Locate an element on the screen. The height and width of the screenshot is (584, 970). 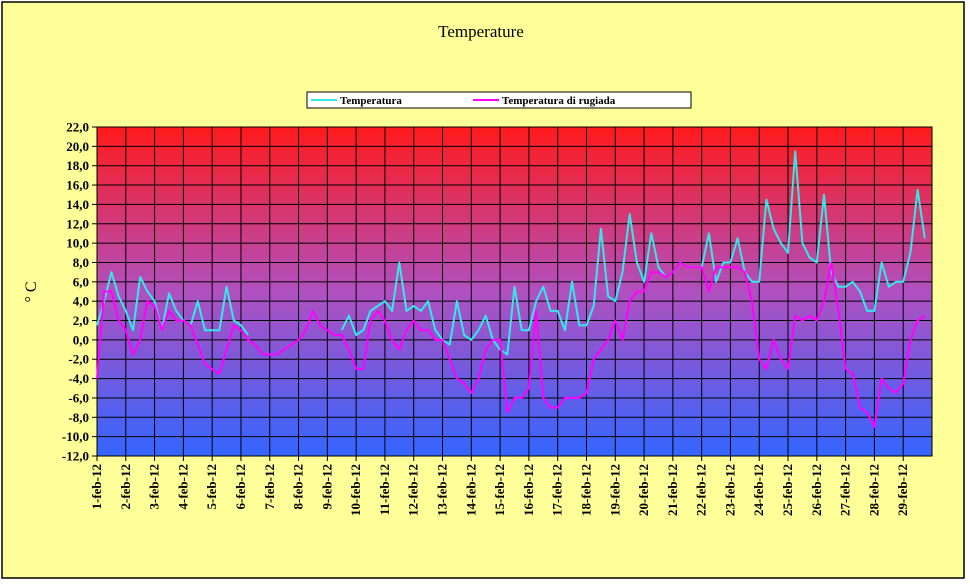
x-tick-label: 16-feb-12 is located at coordinates (528, 490).